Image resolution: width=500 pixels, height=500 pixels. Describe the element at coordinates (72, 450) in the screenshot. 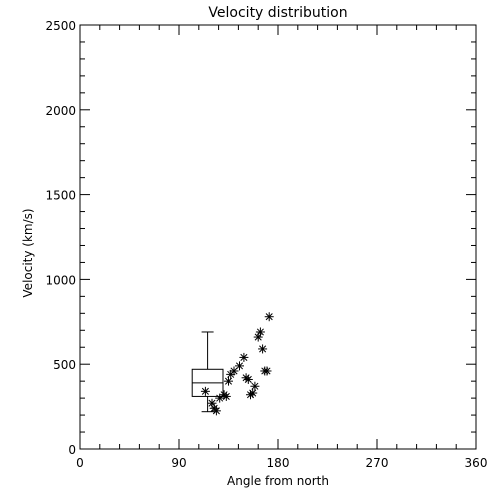

I see `y-tick-label: 0` at that location.